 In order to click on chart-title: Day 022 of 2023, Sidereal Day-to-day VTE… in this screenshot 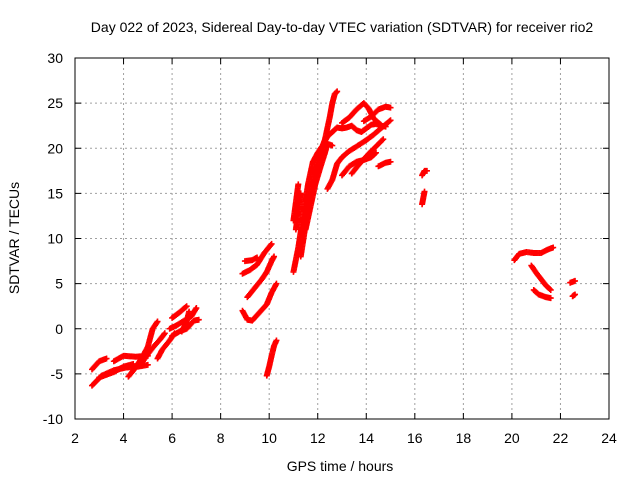, I will do `click(342, 27)`.